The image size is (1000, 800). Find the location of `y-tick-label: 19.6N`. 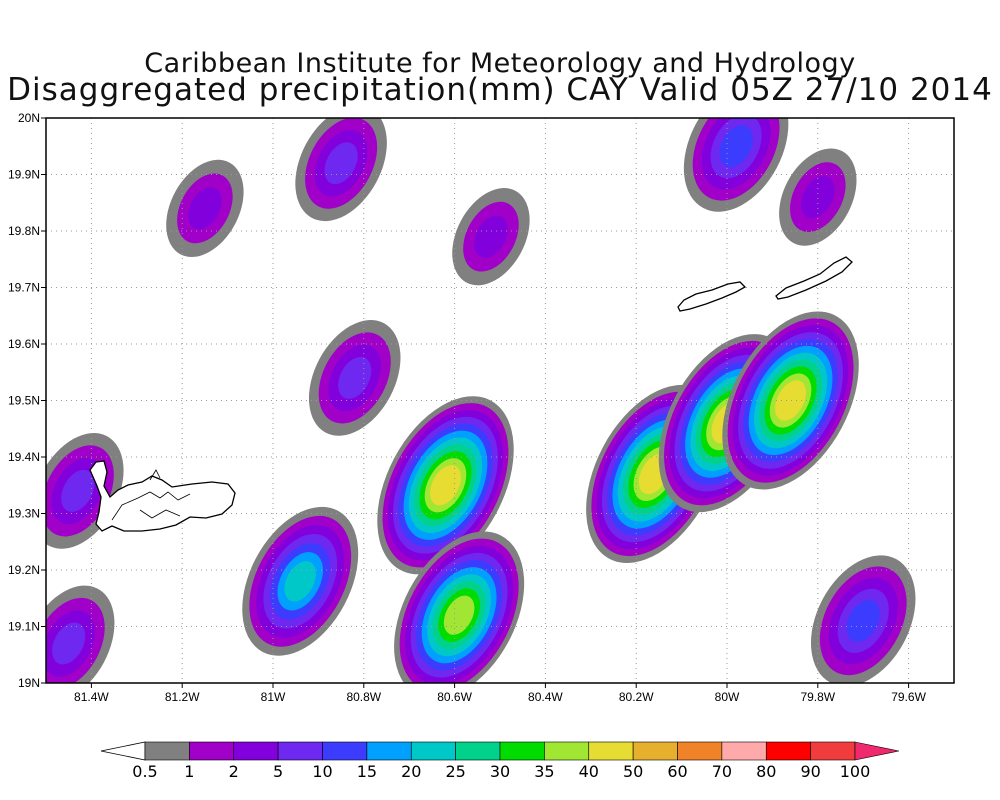

y-tick-label: 19.6N is located at coordinates (24, 344).